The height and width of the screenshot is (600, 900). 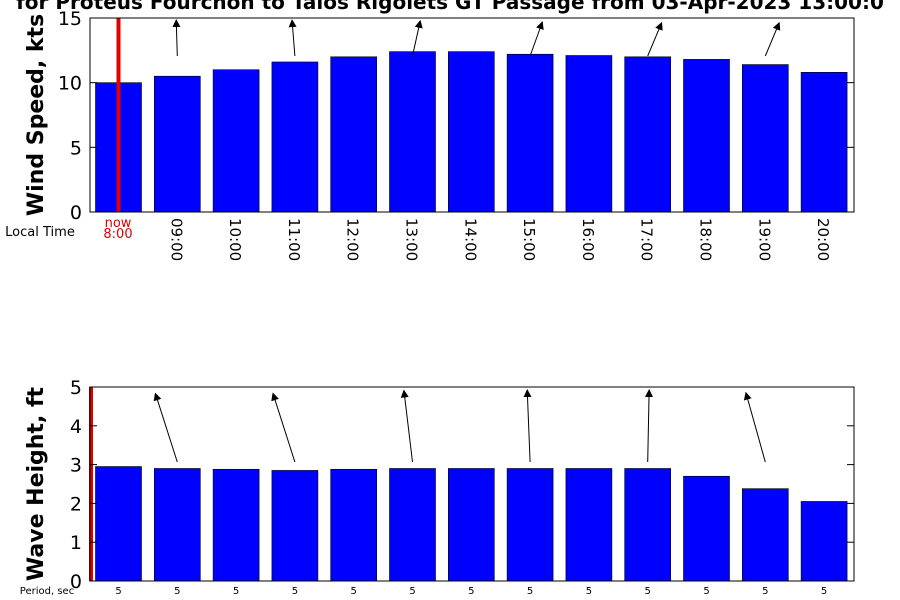 I want to click on bar-8:00, so click(x=118, y=524).